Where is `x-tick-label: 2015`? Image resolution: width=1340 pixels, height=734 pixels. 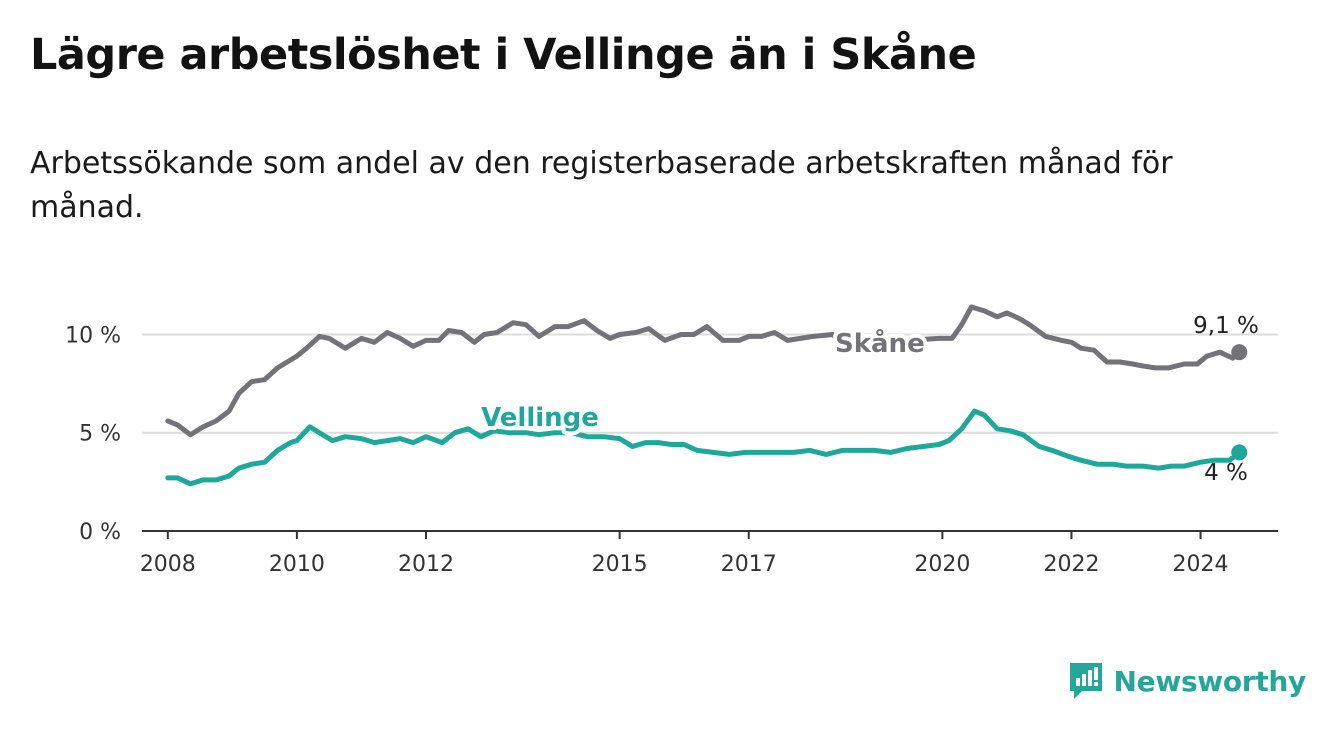
x-tick-label: 2015 is located at coordinates (620, 564).